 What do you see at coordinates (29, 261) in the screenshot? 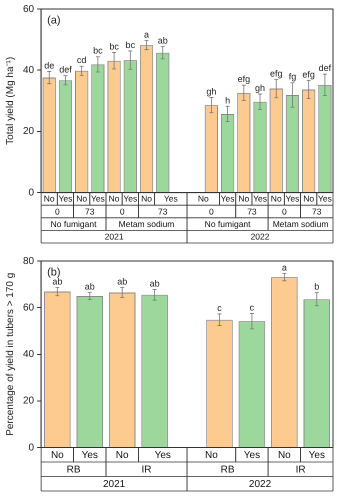
I see `y-tick-label: 80` at bounding box center [29, 261].